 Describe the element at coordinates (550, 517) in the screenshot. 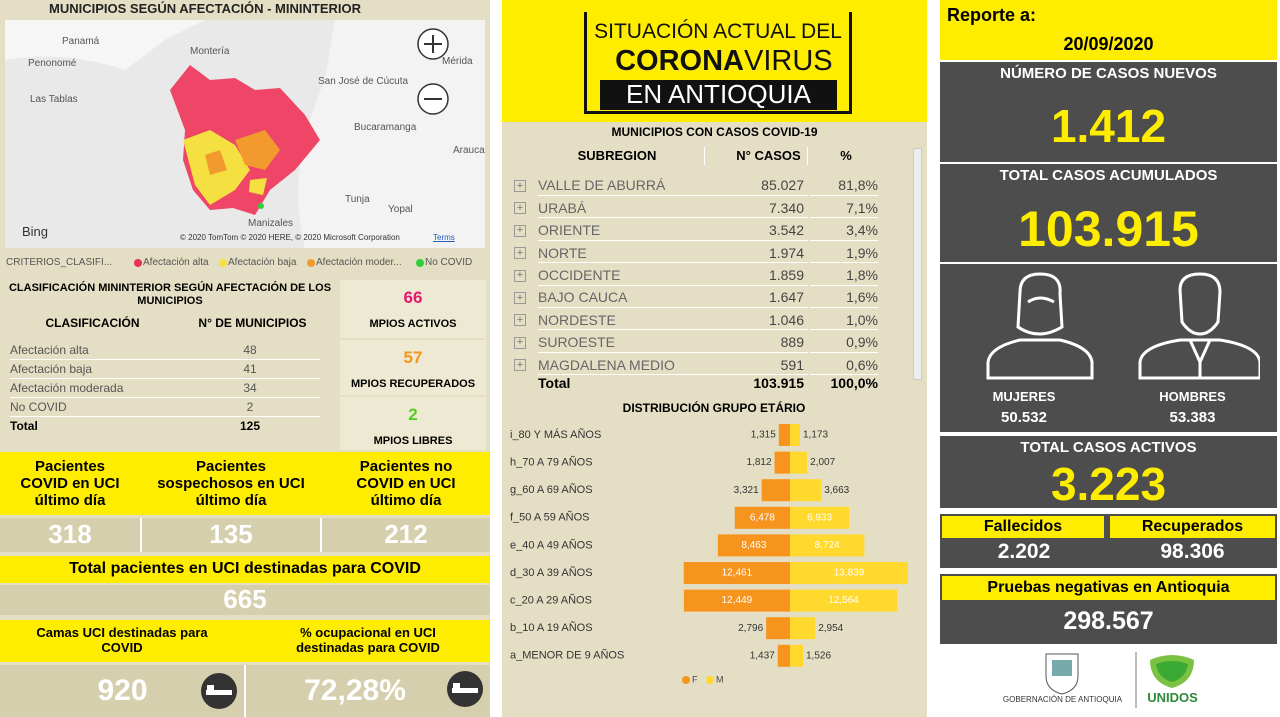

I see `category-label: f_50 A 59 AÑOS` at that location.